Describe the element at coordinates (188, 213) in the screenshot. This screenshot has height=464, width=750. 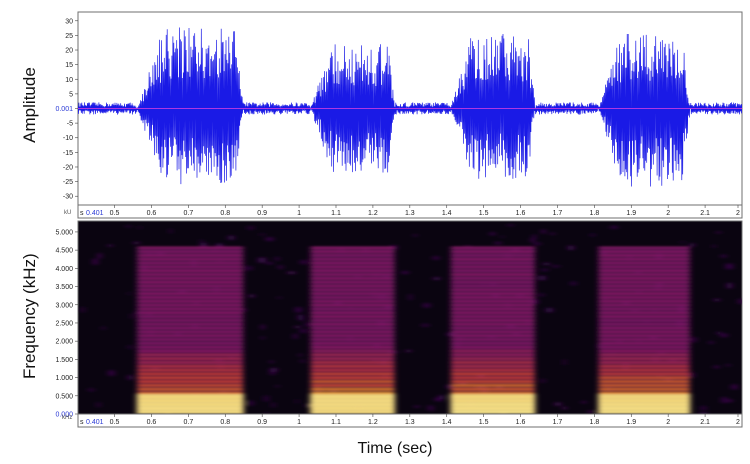
I see `top-time-tick-label: 0.7` at that location.